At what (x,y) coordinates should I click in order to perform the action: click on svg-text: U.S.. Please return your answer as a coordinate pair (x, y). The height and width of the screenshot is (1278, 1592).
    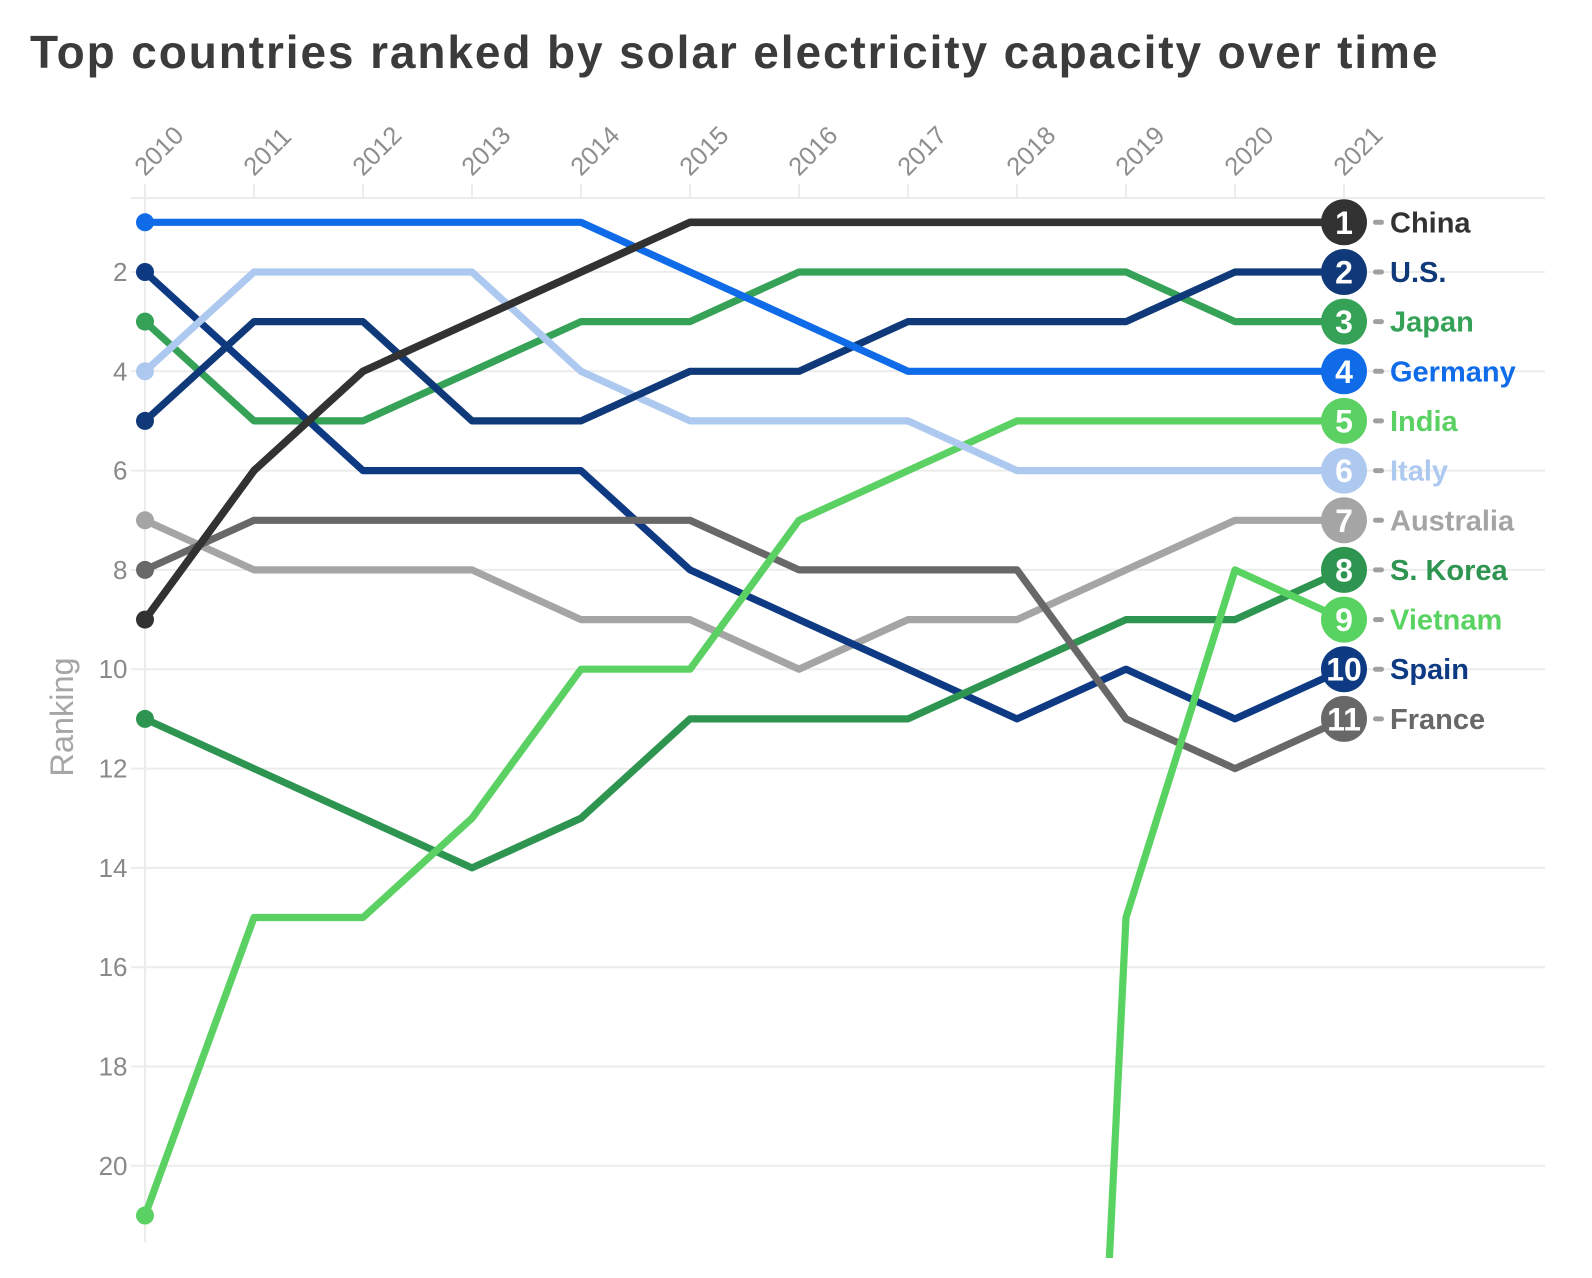
    Looking at the image, I should click on (1418, 273).